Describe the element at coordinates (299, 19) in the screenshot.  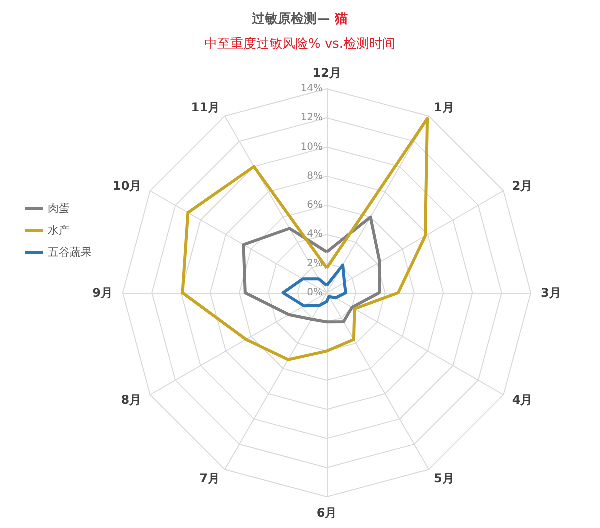
I see `chart-title: 过敏原检测— 猫` at that location.